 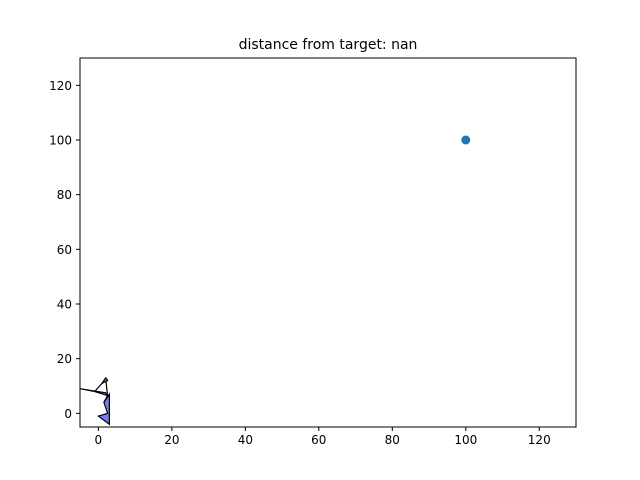 What do you see at coordinates (392, 440) in the screenshot?
I see `x-tick-label: 80` at bounding box center [392, 440].